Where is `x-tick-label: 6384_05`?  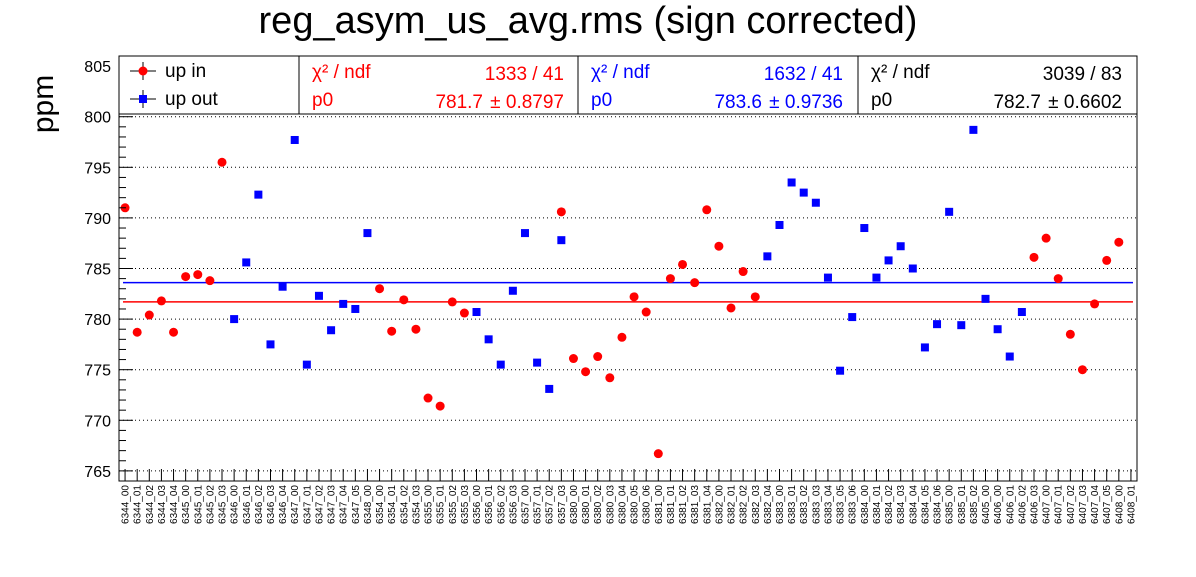 x-tick-label: 6384_05 is located at coordinates (925, 504).